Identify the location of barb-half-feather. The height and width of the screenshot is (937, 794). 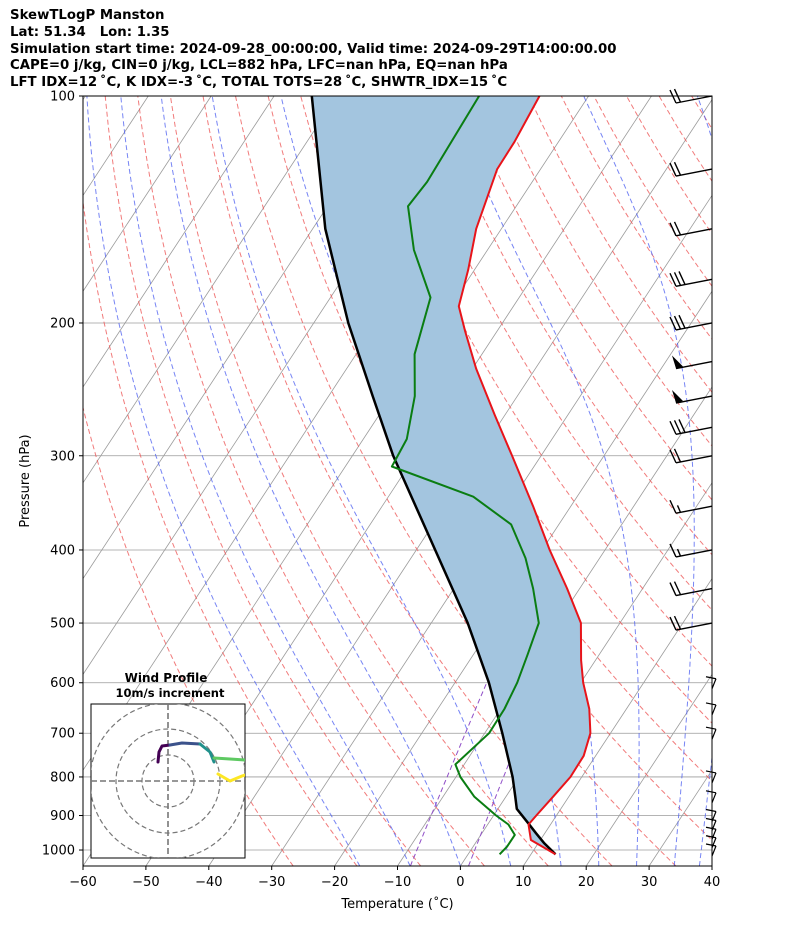
(679, 509).